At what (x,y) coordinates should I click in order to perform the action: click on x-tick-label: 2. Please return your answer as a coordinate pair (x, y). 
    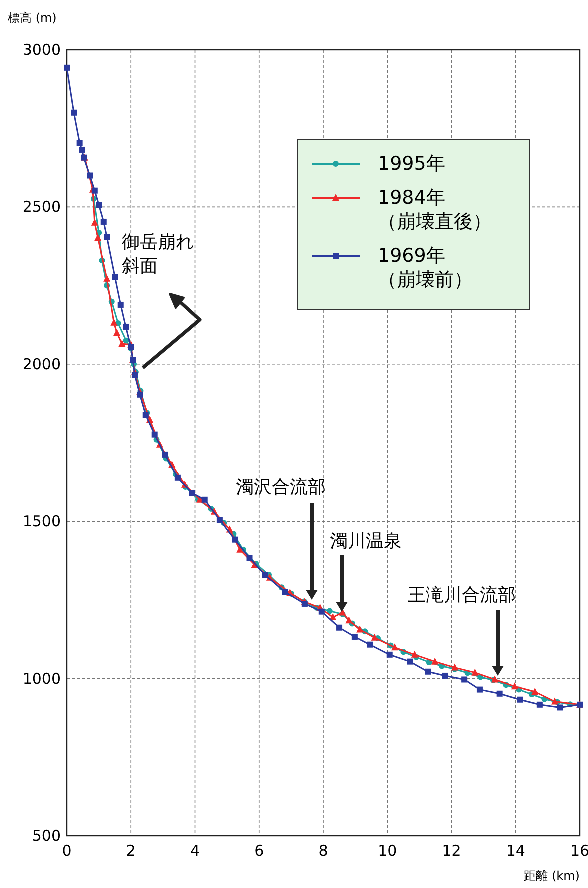
    Looking at the image, I should click on (131, 851).